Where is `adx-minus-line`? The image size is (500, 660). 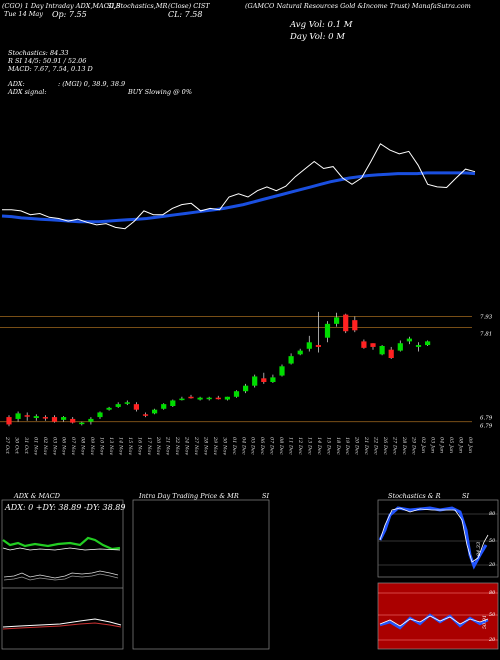 adx-minus-line is located at coordinates (61, 549).